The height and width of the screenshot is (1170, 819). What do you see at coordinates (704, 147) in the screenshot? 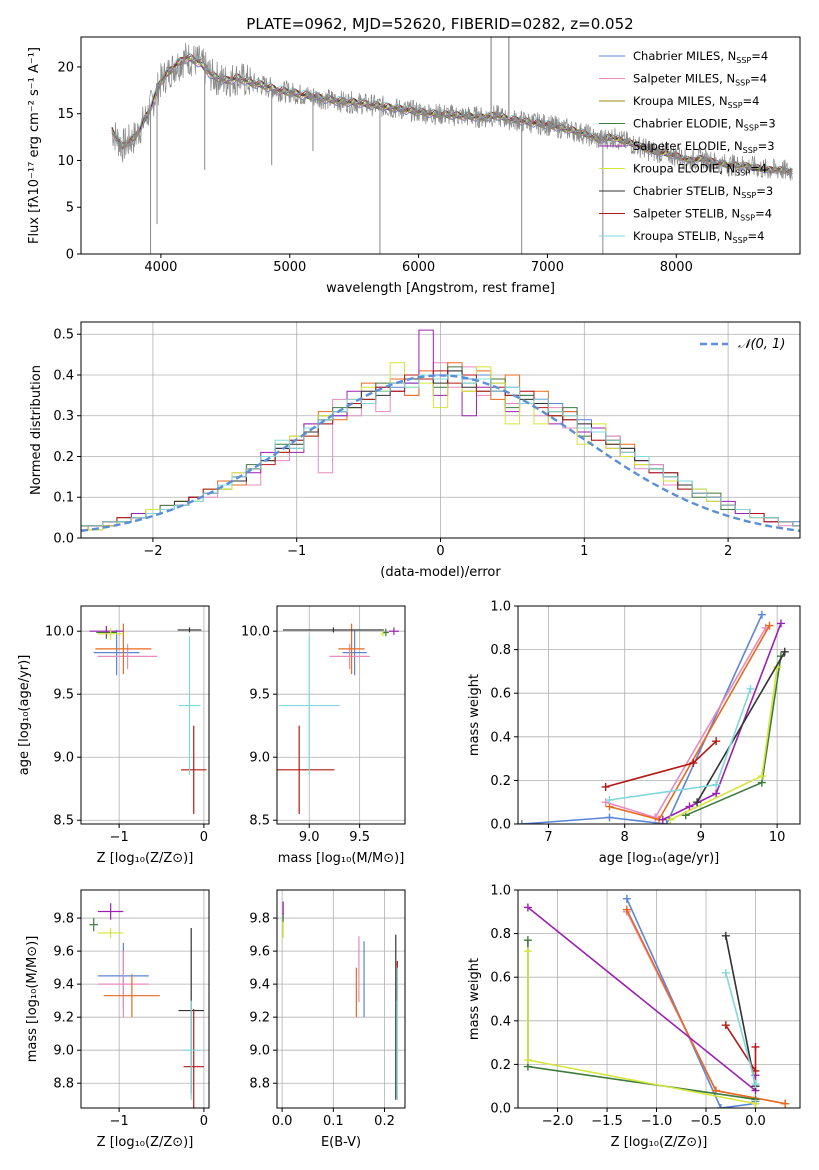
I see `legend-label: Salpeter ELODIE, NSSP=3` at bounding box center [704, 147].